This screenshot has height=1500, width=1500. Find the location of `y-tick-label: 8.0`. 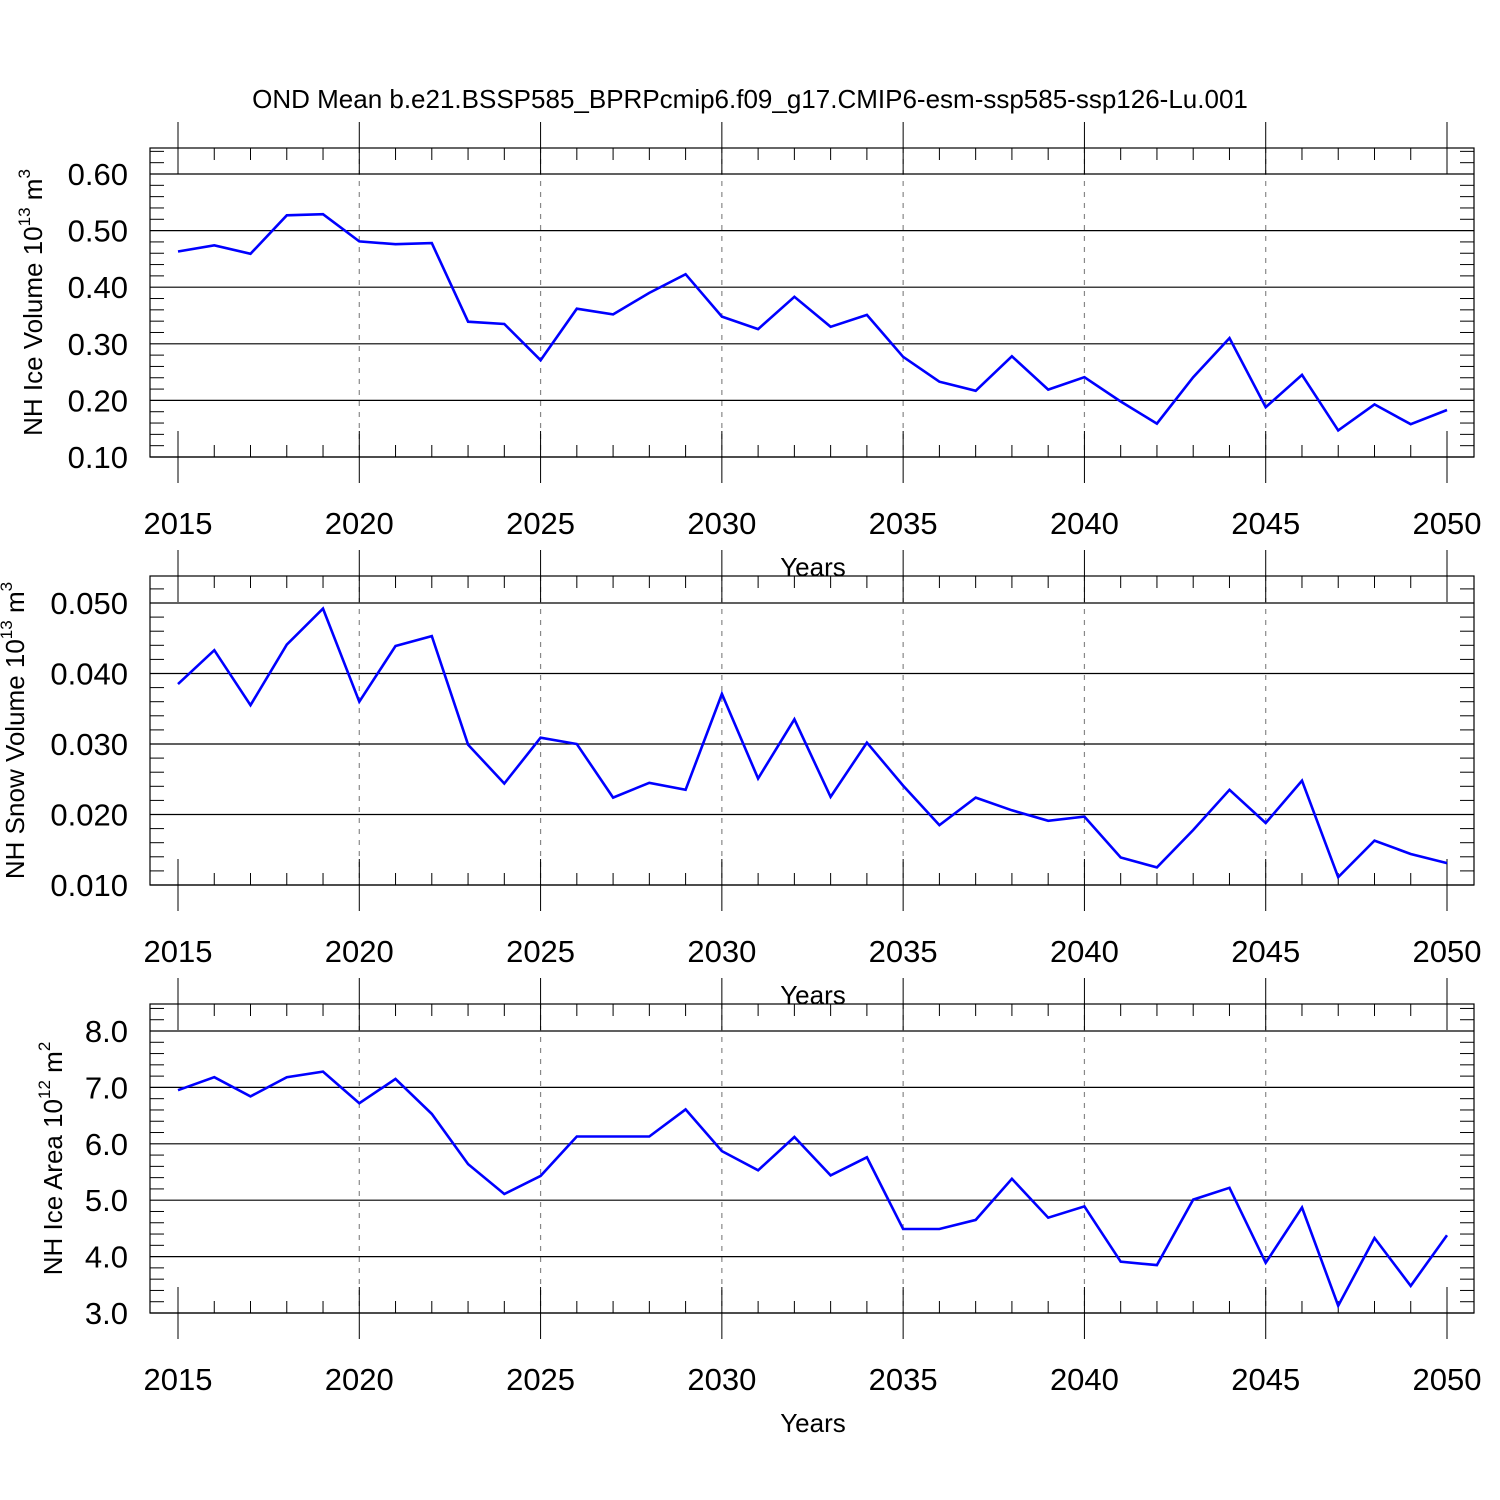

y-tick-label: 8.0 is located at coordinates (106, 1031).